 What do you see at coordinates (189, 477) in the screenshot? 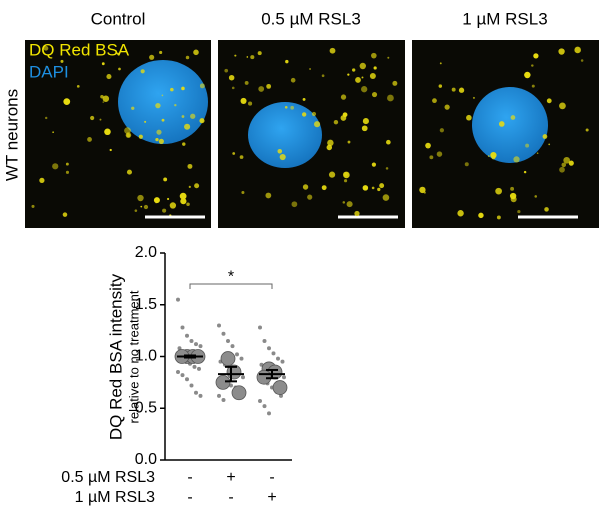
I see `condition-mark: -` at bounding box center [189, 477].